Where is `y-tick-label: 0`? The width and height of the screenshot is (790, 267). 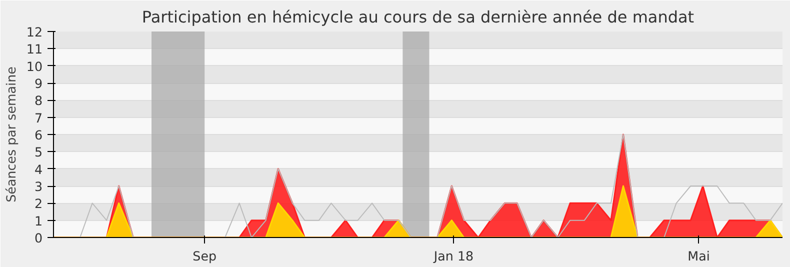 y-tick-label: 0 is located at coordinates (38, 238).